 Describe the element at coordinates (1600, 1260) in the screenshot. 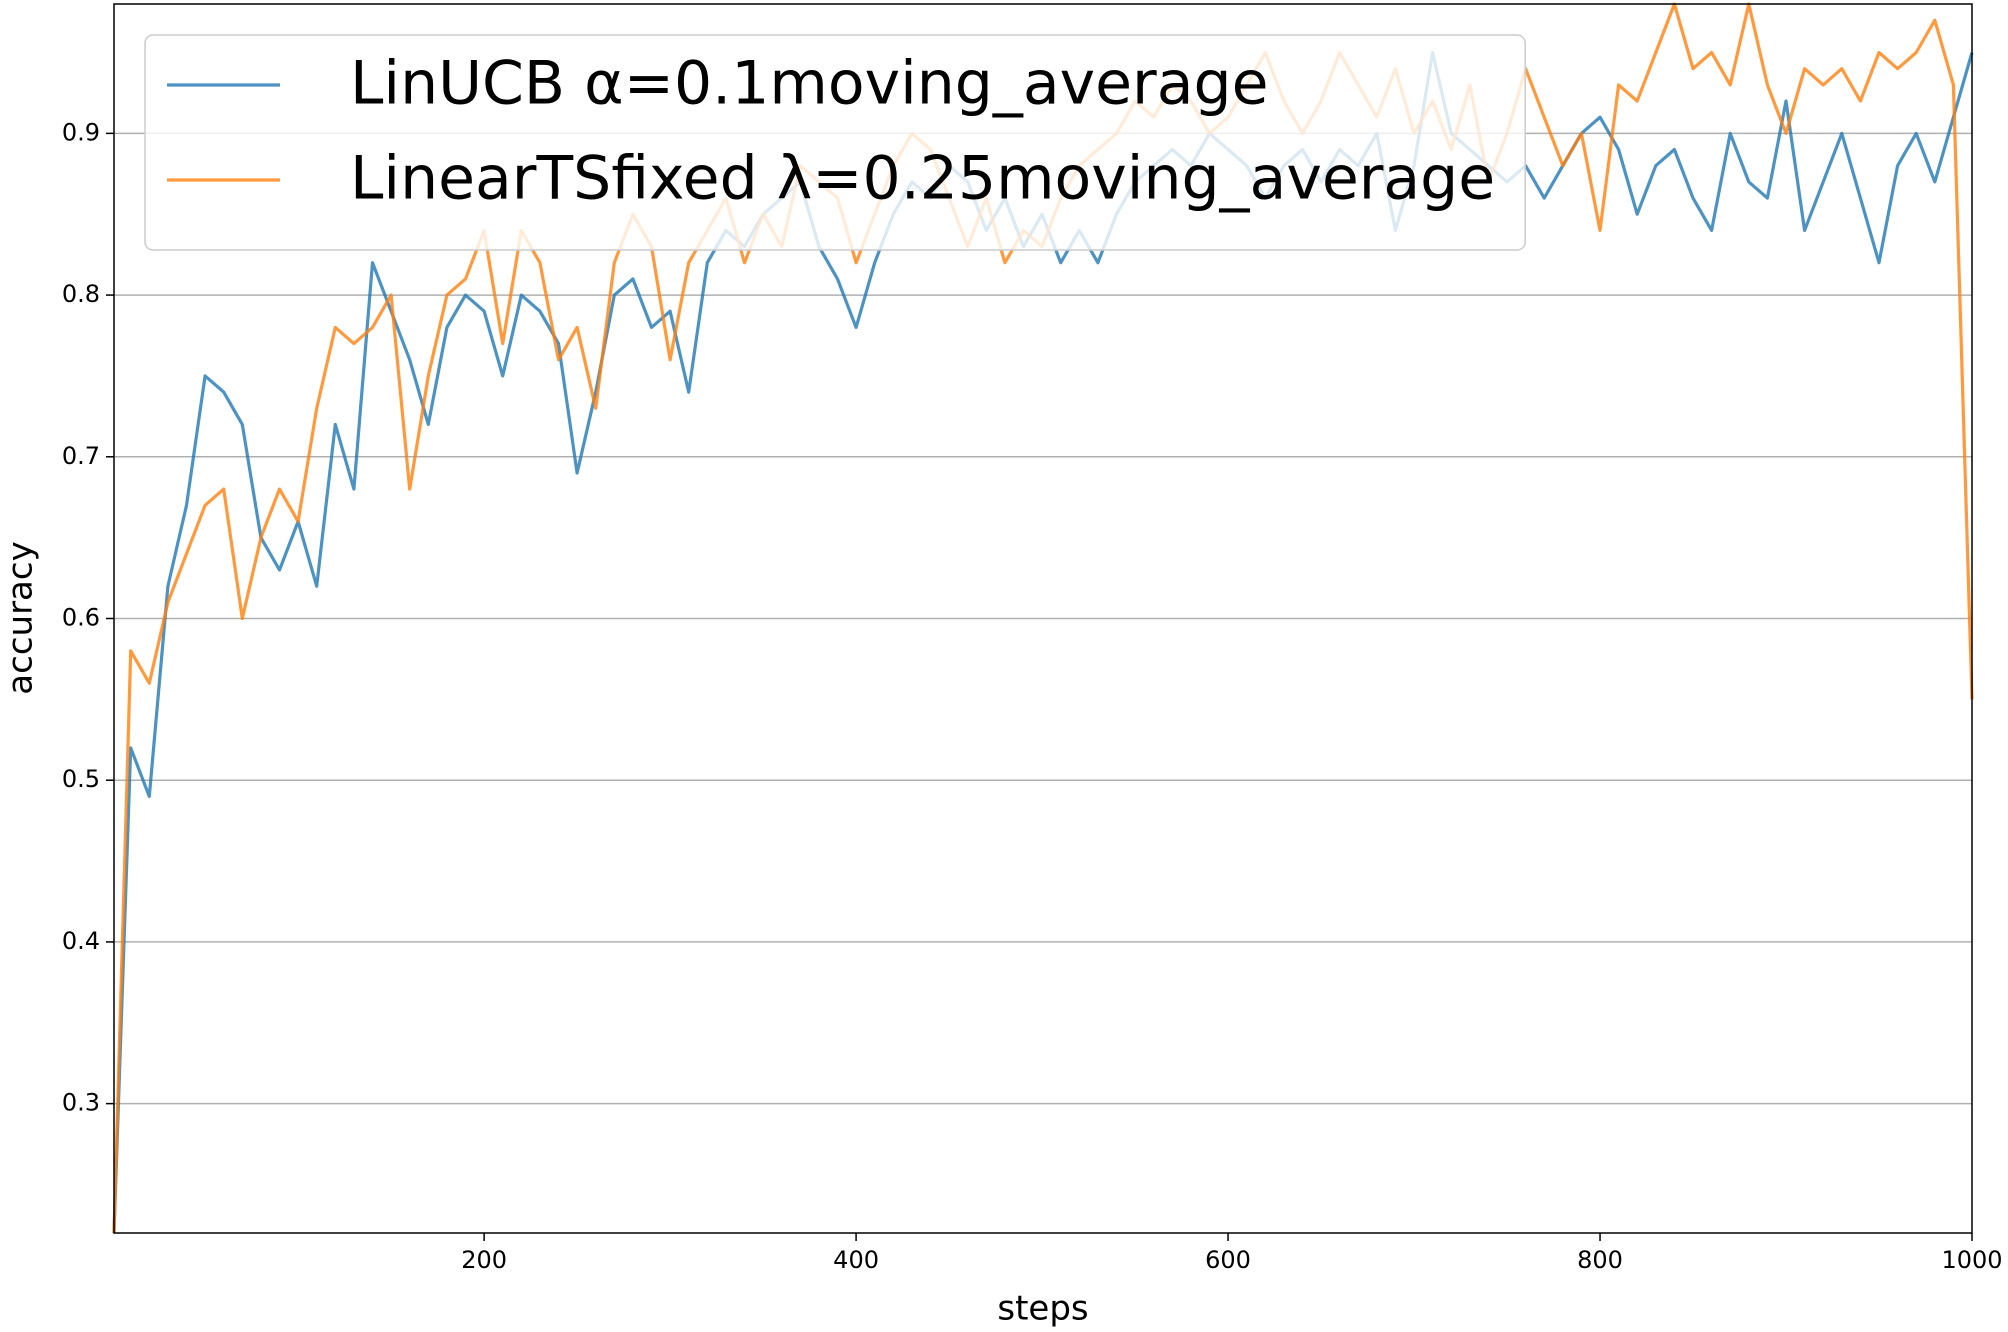

I see `x-tick-label: 800` at that location.